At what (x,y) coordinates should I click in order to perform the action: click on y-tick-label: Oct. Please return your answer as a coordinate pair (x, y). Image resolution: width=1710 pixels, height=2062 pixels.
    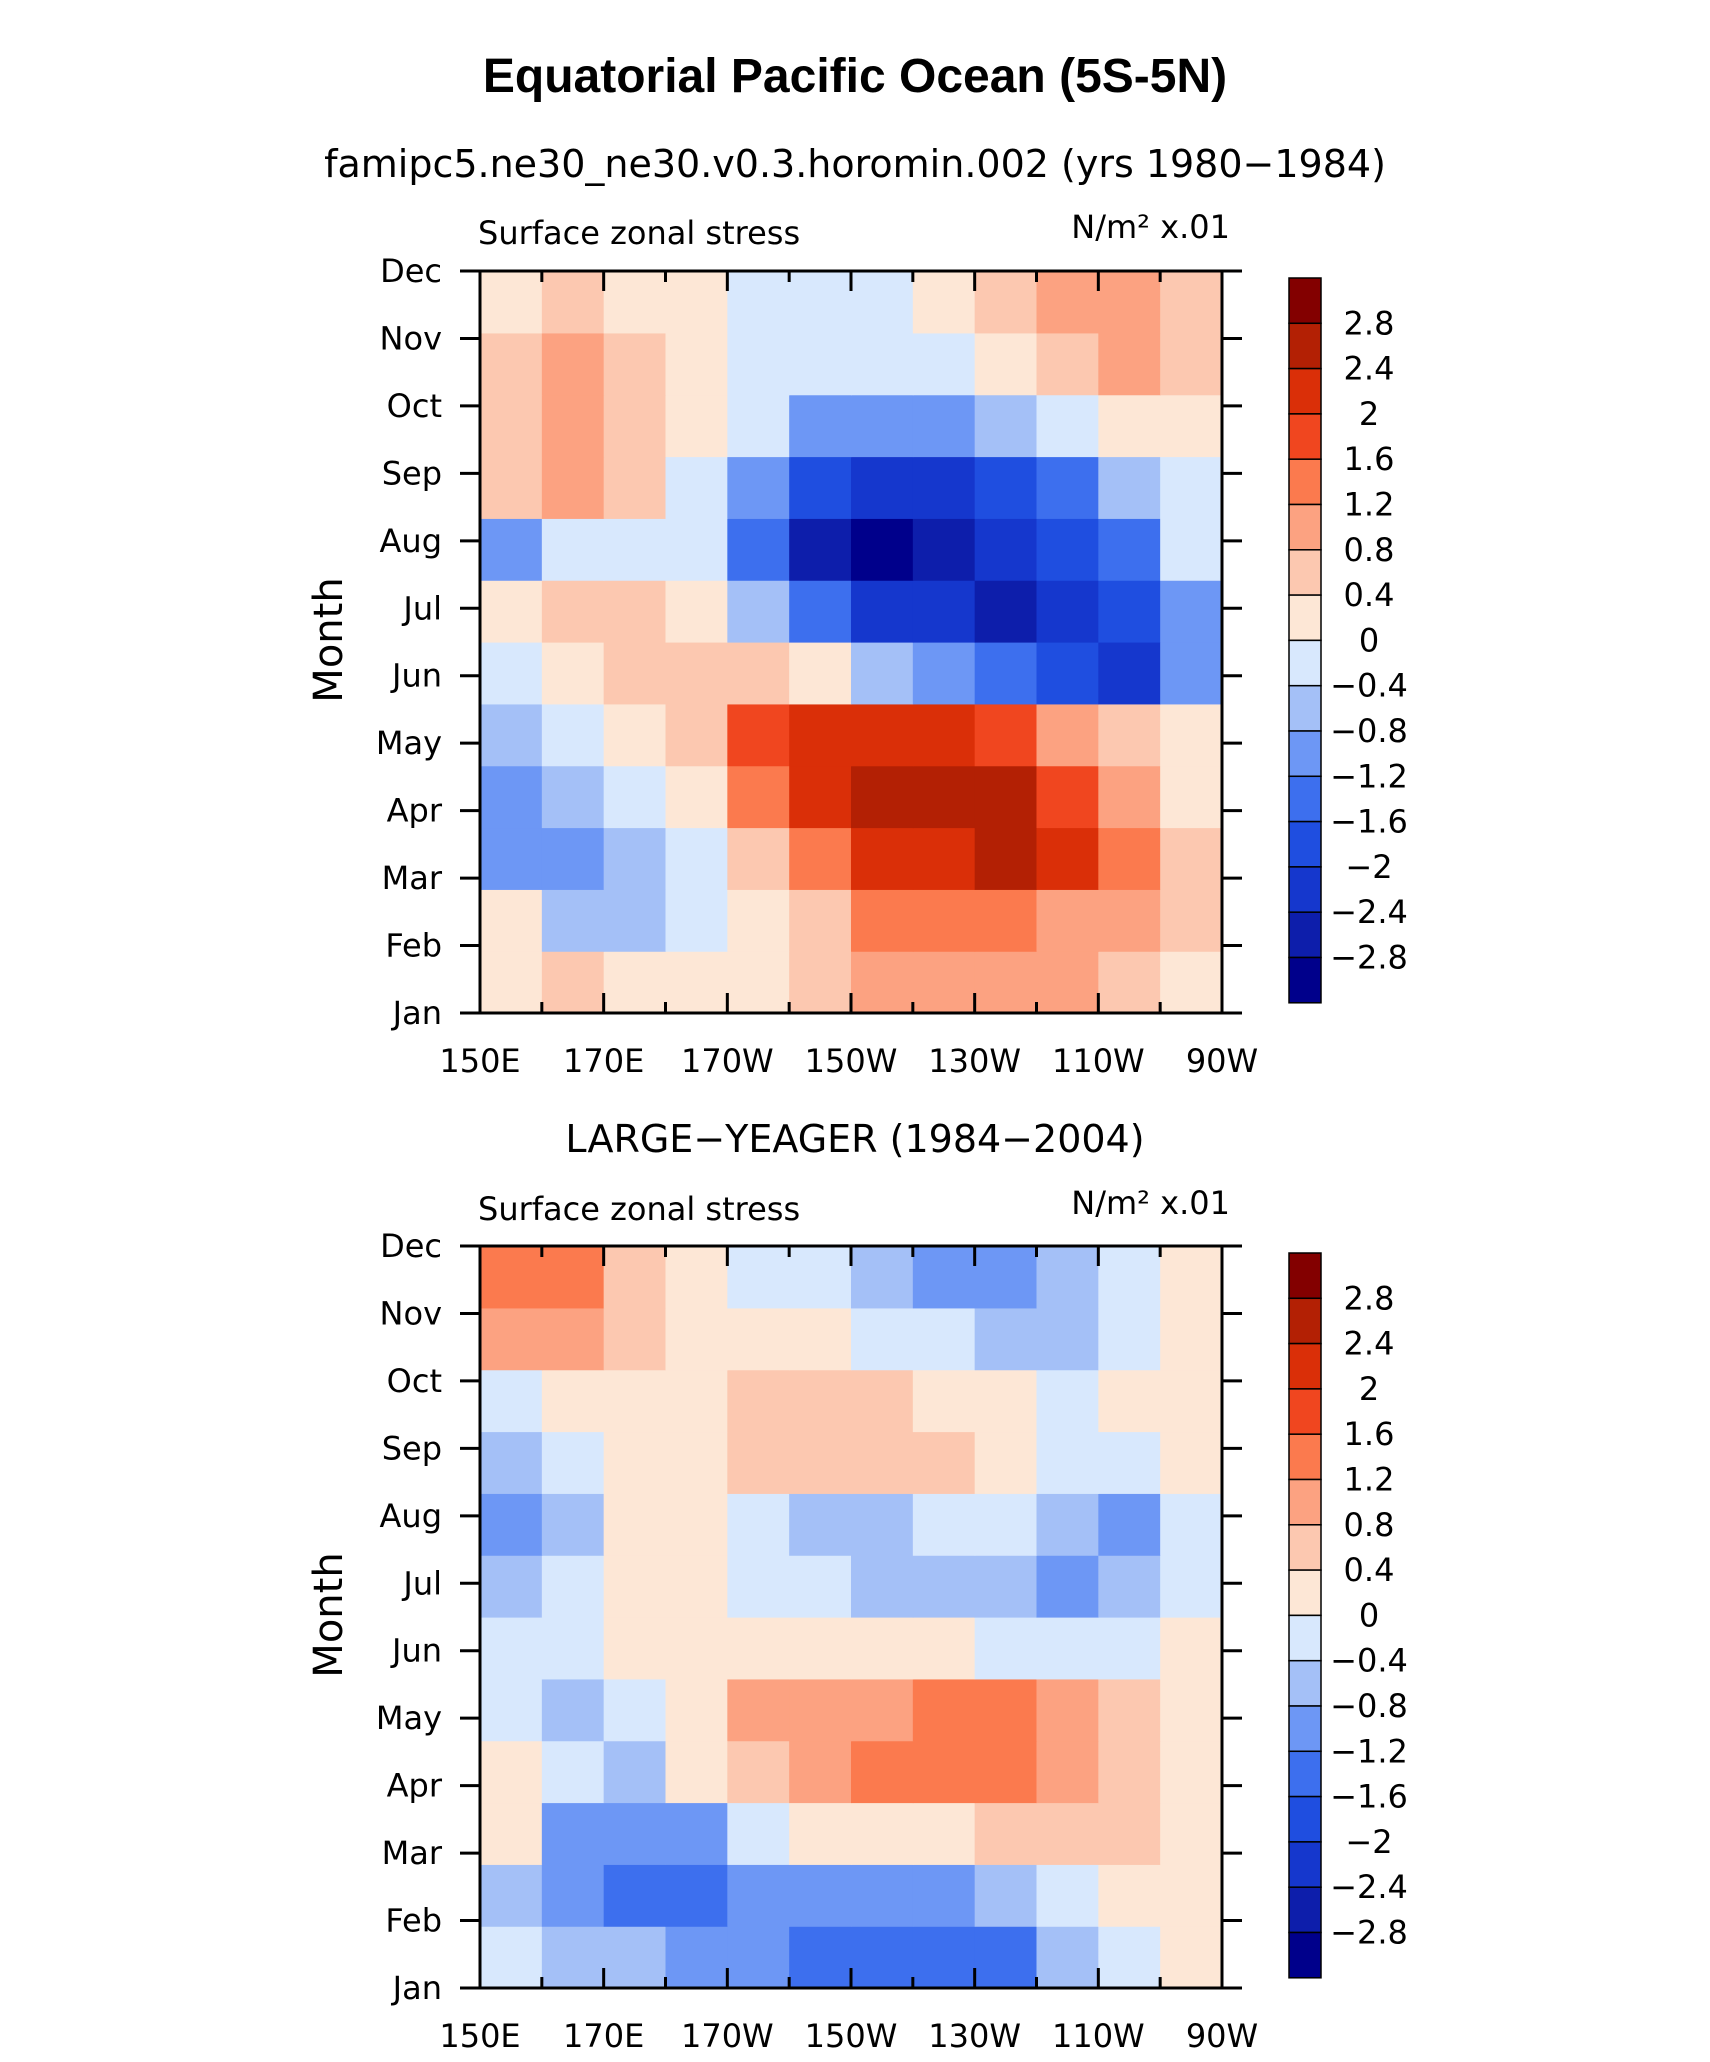
    Looking at the image, I should click on (414, 1381).